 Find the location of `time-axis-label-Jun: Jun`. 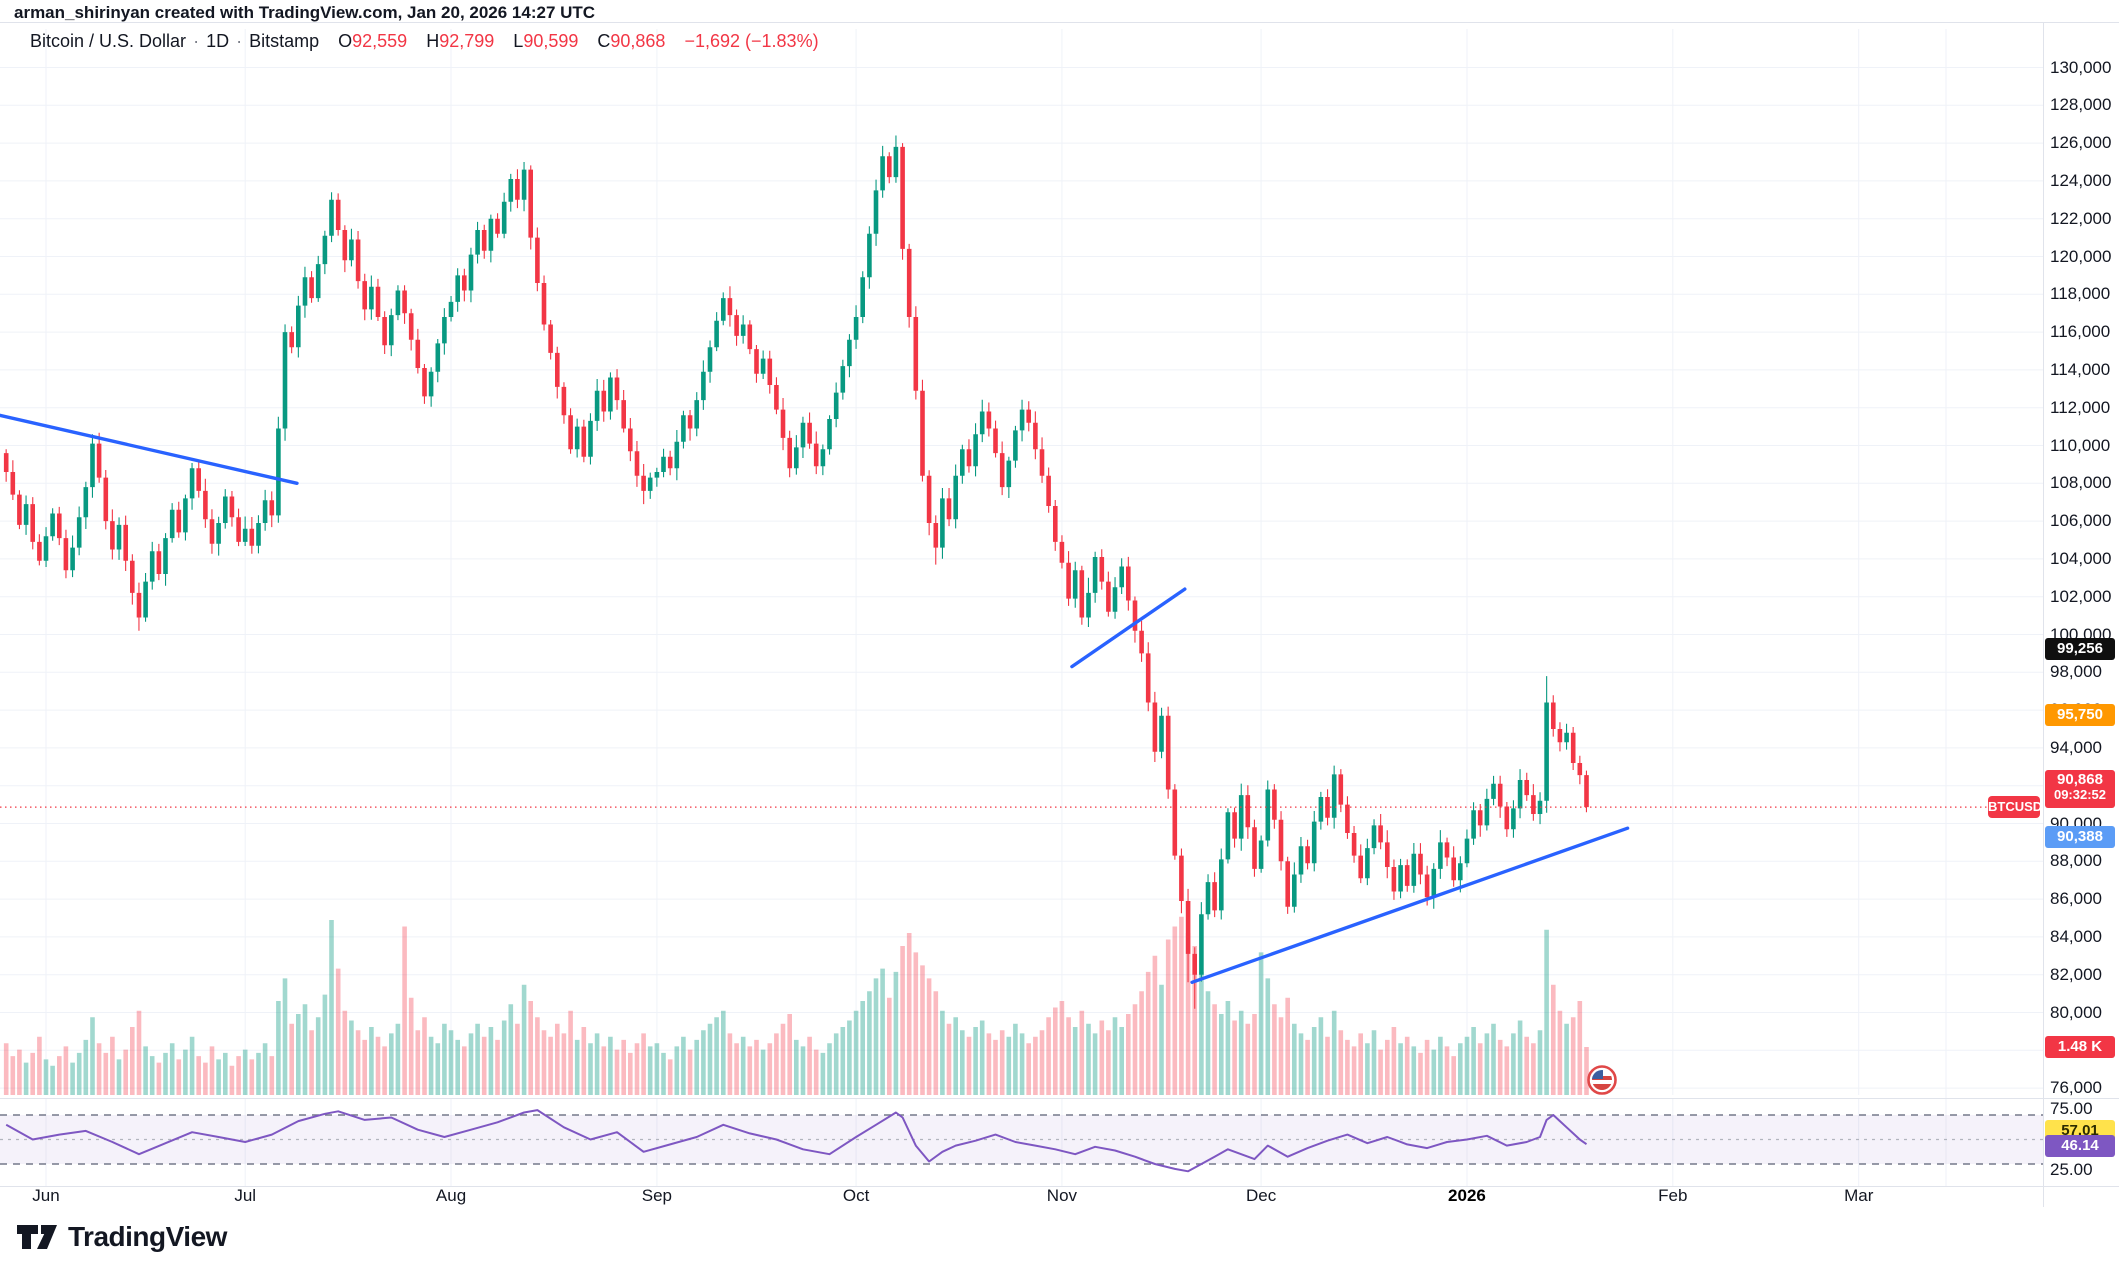

time-axis-label-Jun: Jun is located at coordinates (46, 1195).